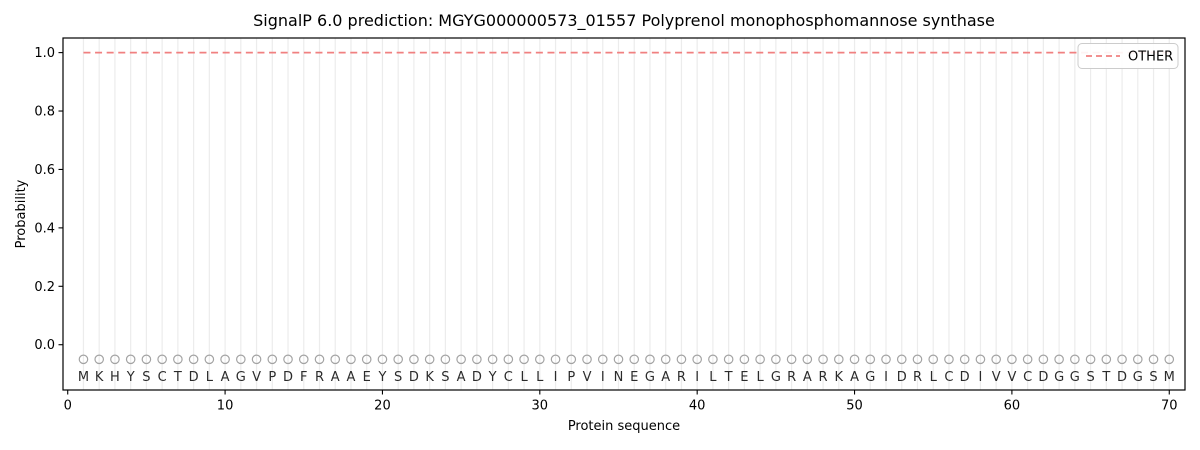 This screenshot has height=450, width=1200. Describe the element at coordinates (303, 377) in the screenshot. I see `residue-letter: F` at that location.